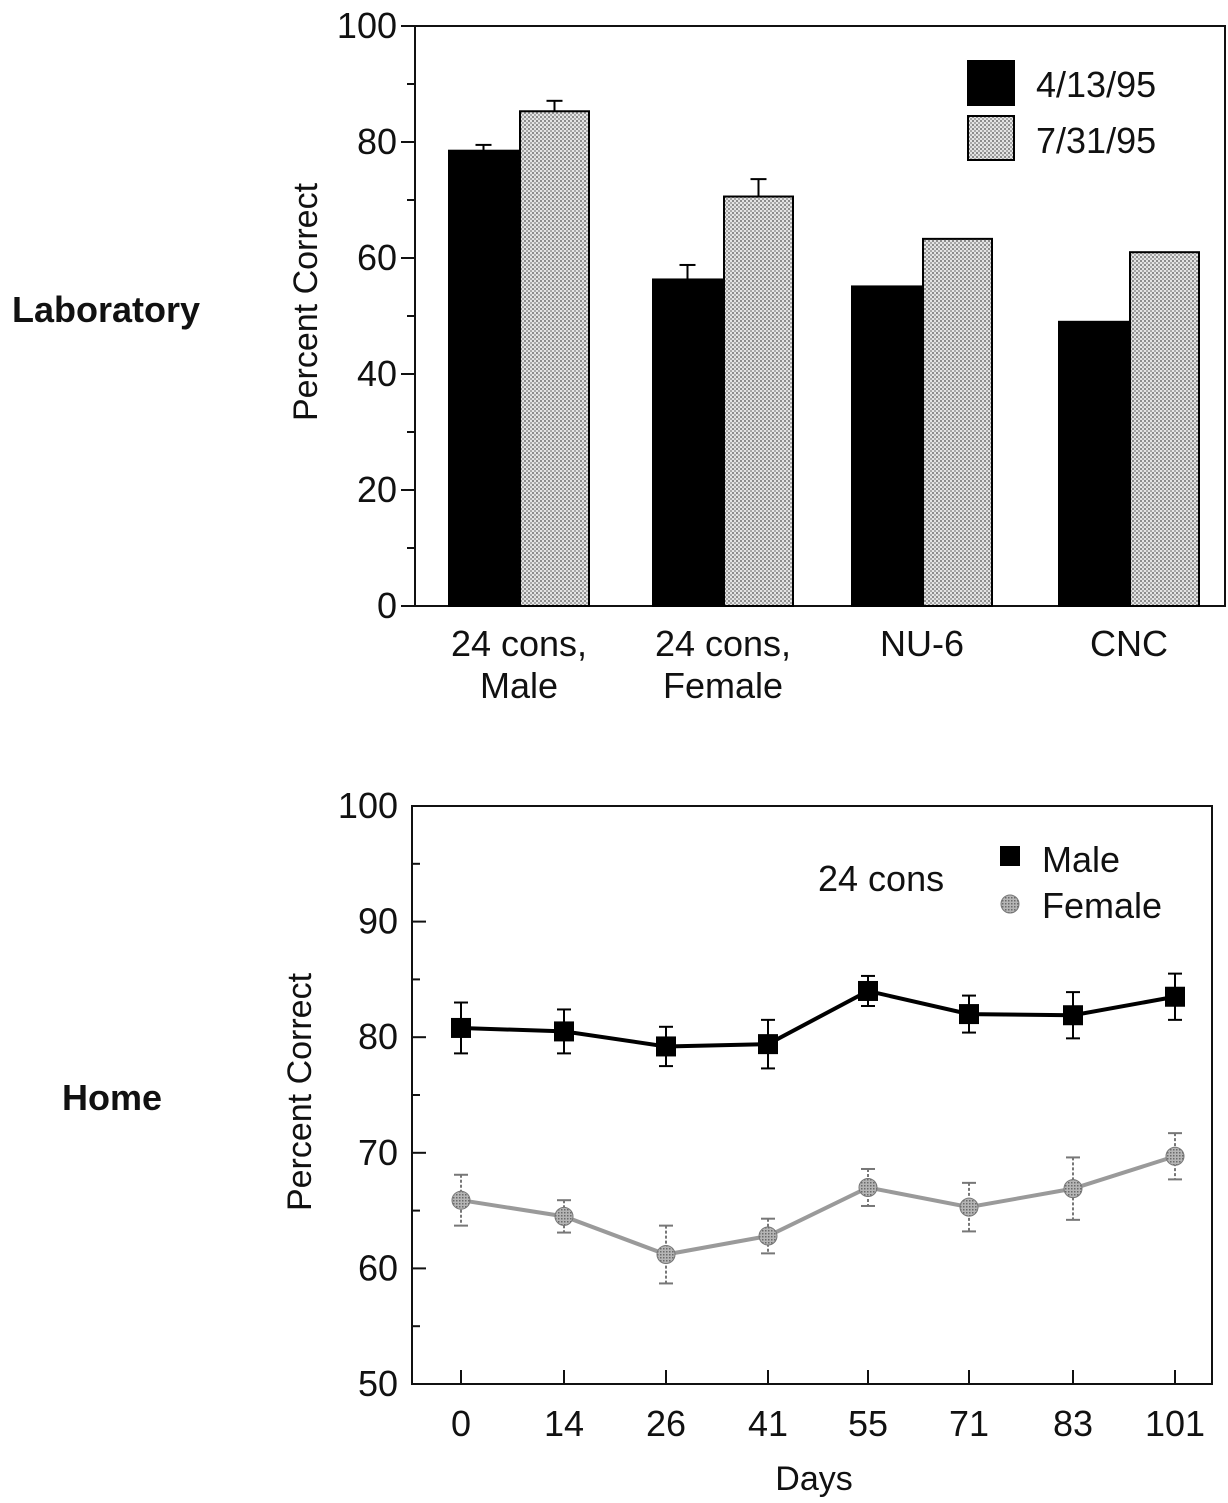 This screenshot has height=1503, width=1228. What do you see at coordinates (519, 685) in the screenshot?
I see `bar-category-label: Male` at bounding box center [519, 685].